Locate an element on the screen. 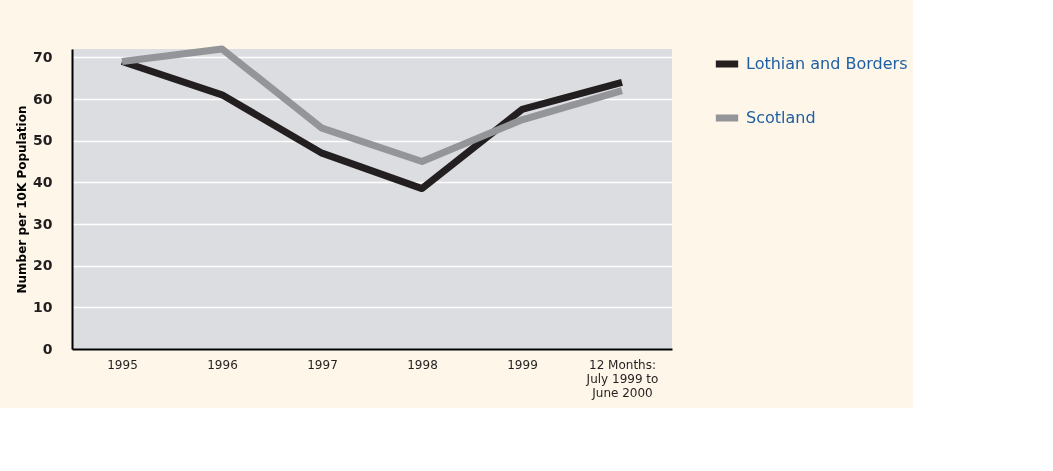  x-tick-label: 1998 is located at coordinates (422, 364).